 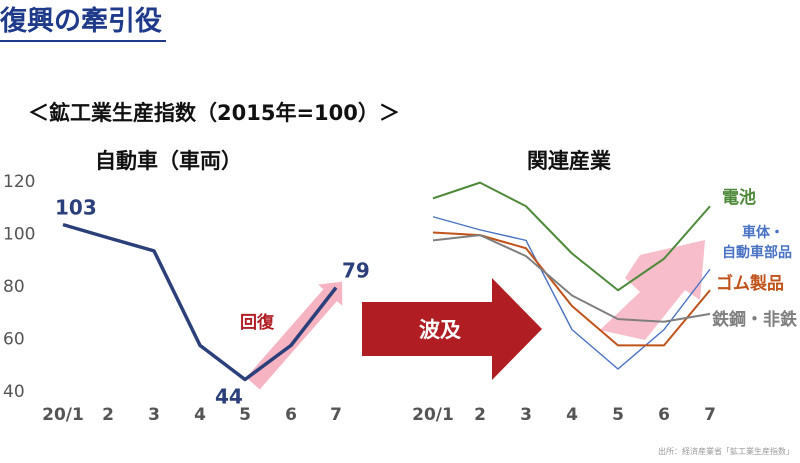 What do you see at coordinates (14, 392) in the screenshot?
I see `y-tick-label: 40` at bounding box center [14, 392].